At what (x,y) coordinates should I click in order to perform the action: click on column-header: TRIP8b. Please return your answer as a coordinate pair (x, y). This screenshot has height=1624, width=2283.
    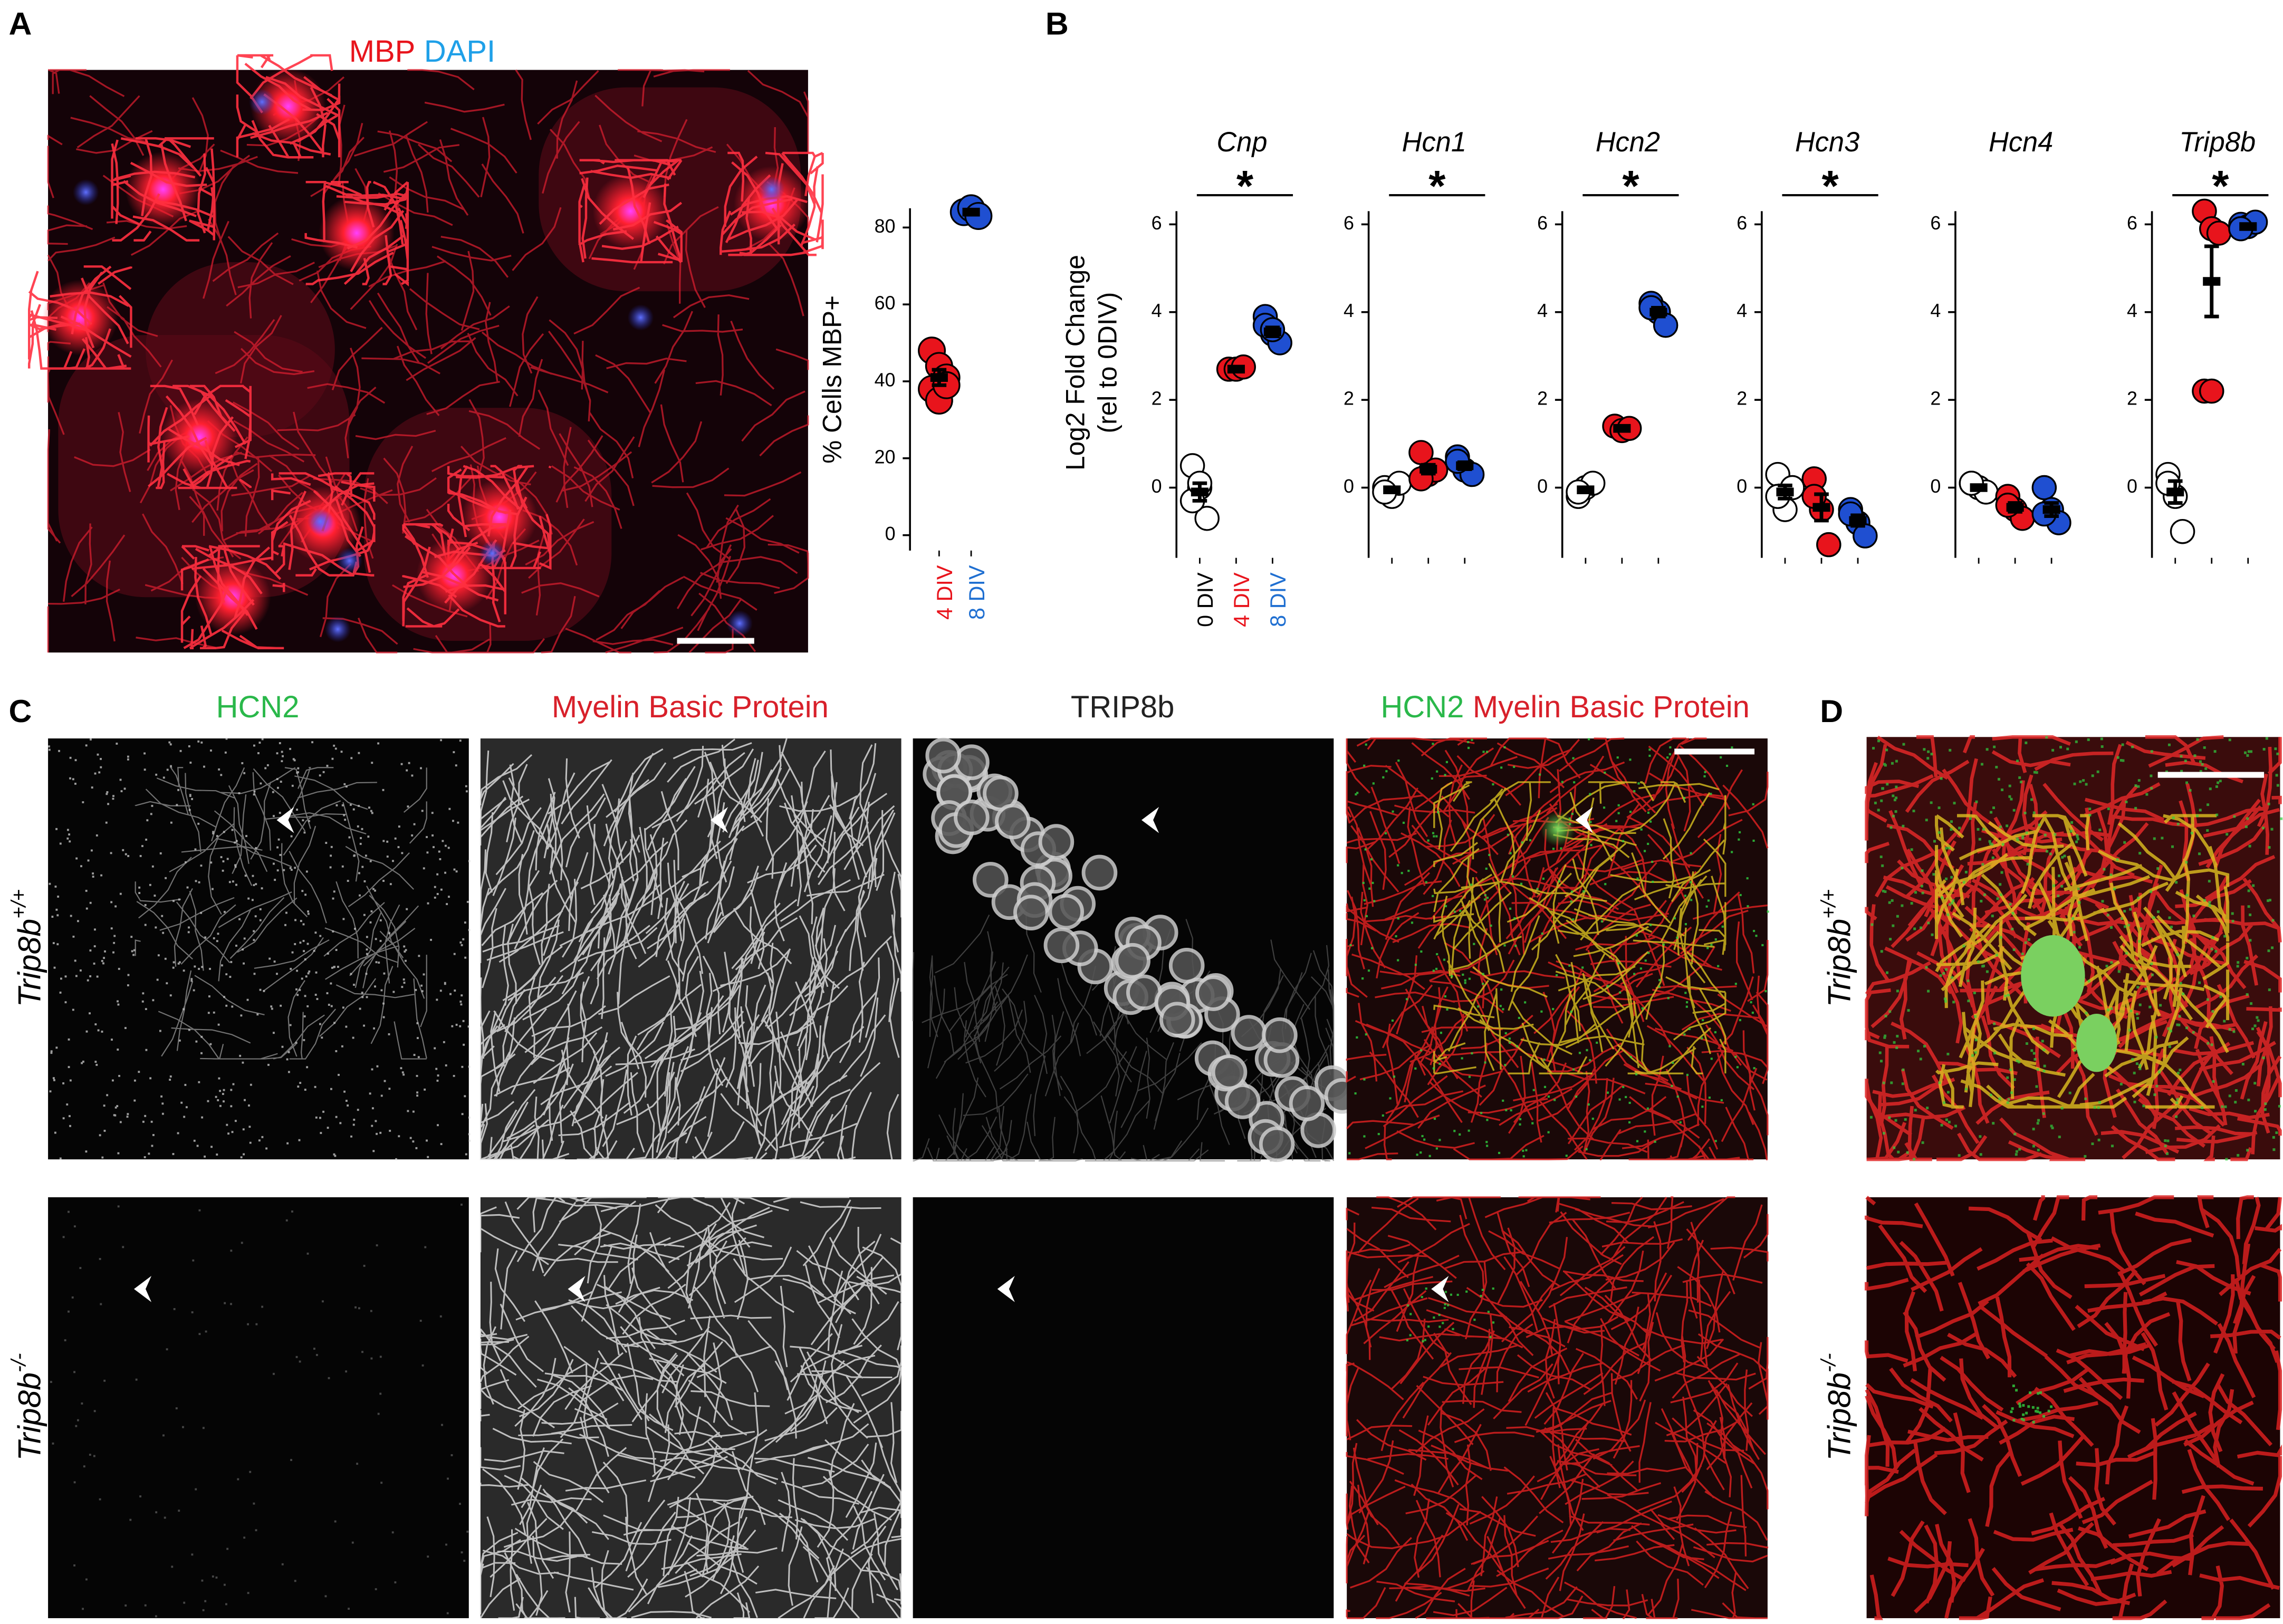
    Looking at the image, I should click on (1123, 707).